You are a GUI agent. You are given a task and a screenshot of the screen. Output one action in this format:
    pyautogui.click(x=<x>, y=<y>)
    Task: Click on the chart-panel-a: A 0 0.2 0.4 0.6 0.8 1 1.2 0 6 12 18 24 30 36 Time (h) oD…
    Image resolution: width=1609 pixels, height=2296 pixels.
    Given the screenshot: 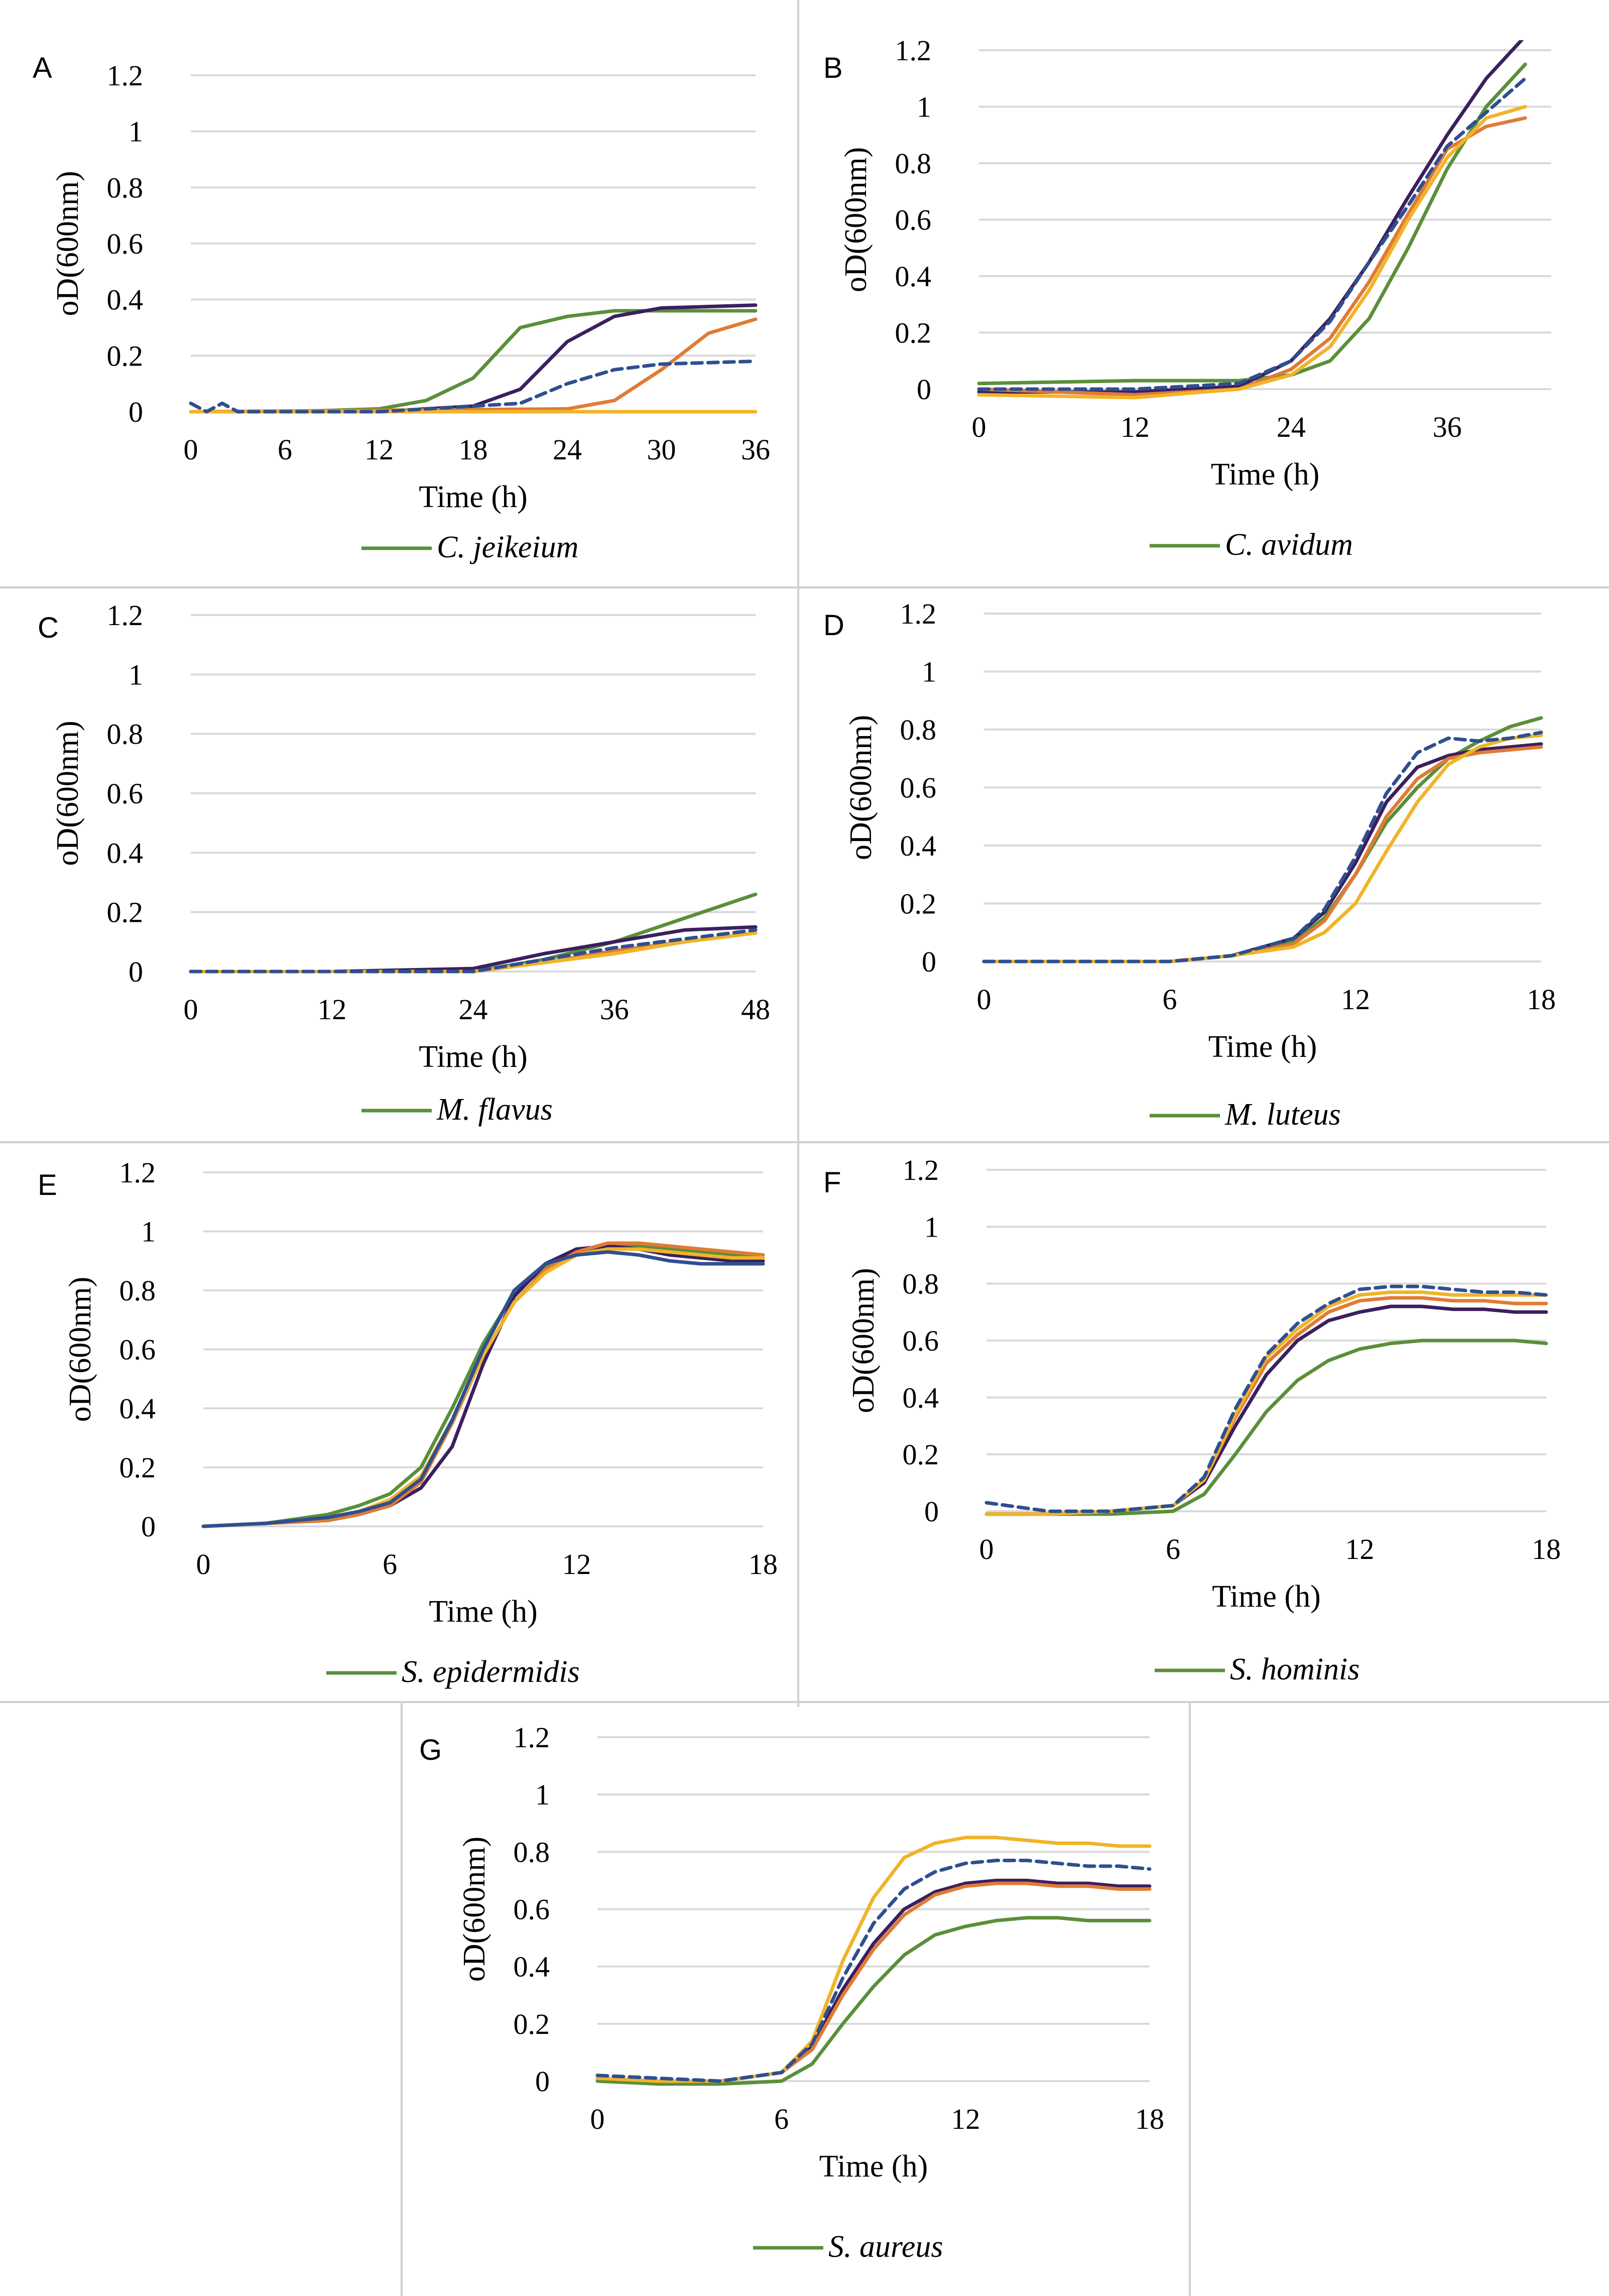 What is the action you would take?
    pyautogui.click(x=401, y=308)
    